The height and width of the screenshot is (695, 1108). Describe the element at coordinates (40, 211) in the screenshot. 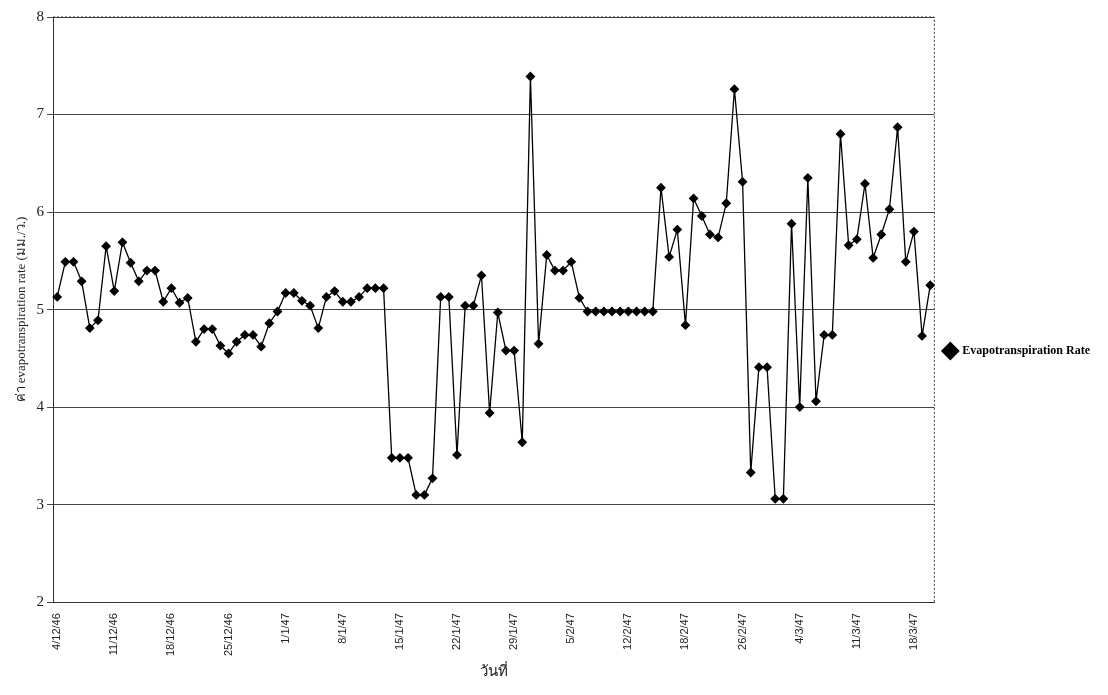

I see `y-tick-label: 6` at that location.